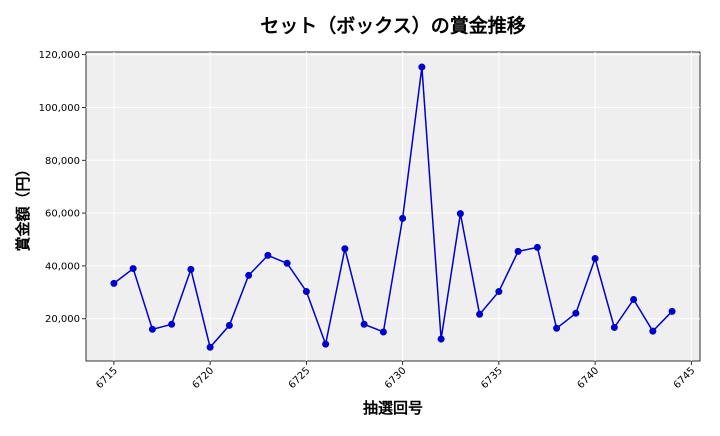 This screenshot has width=720, height=436. Describe the element at coordinates (392, 25) in the screenshot. I see `chart-title: セット（ボックス）の賞金推移` at that location.